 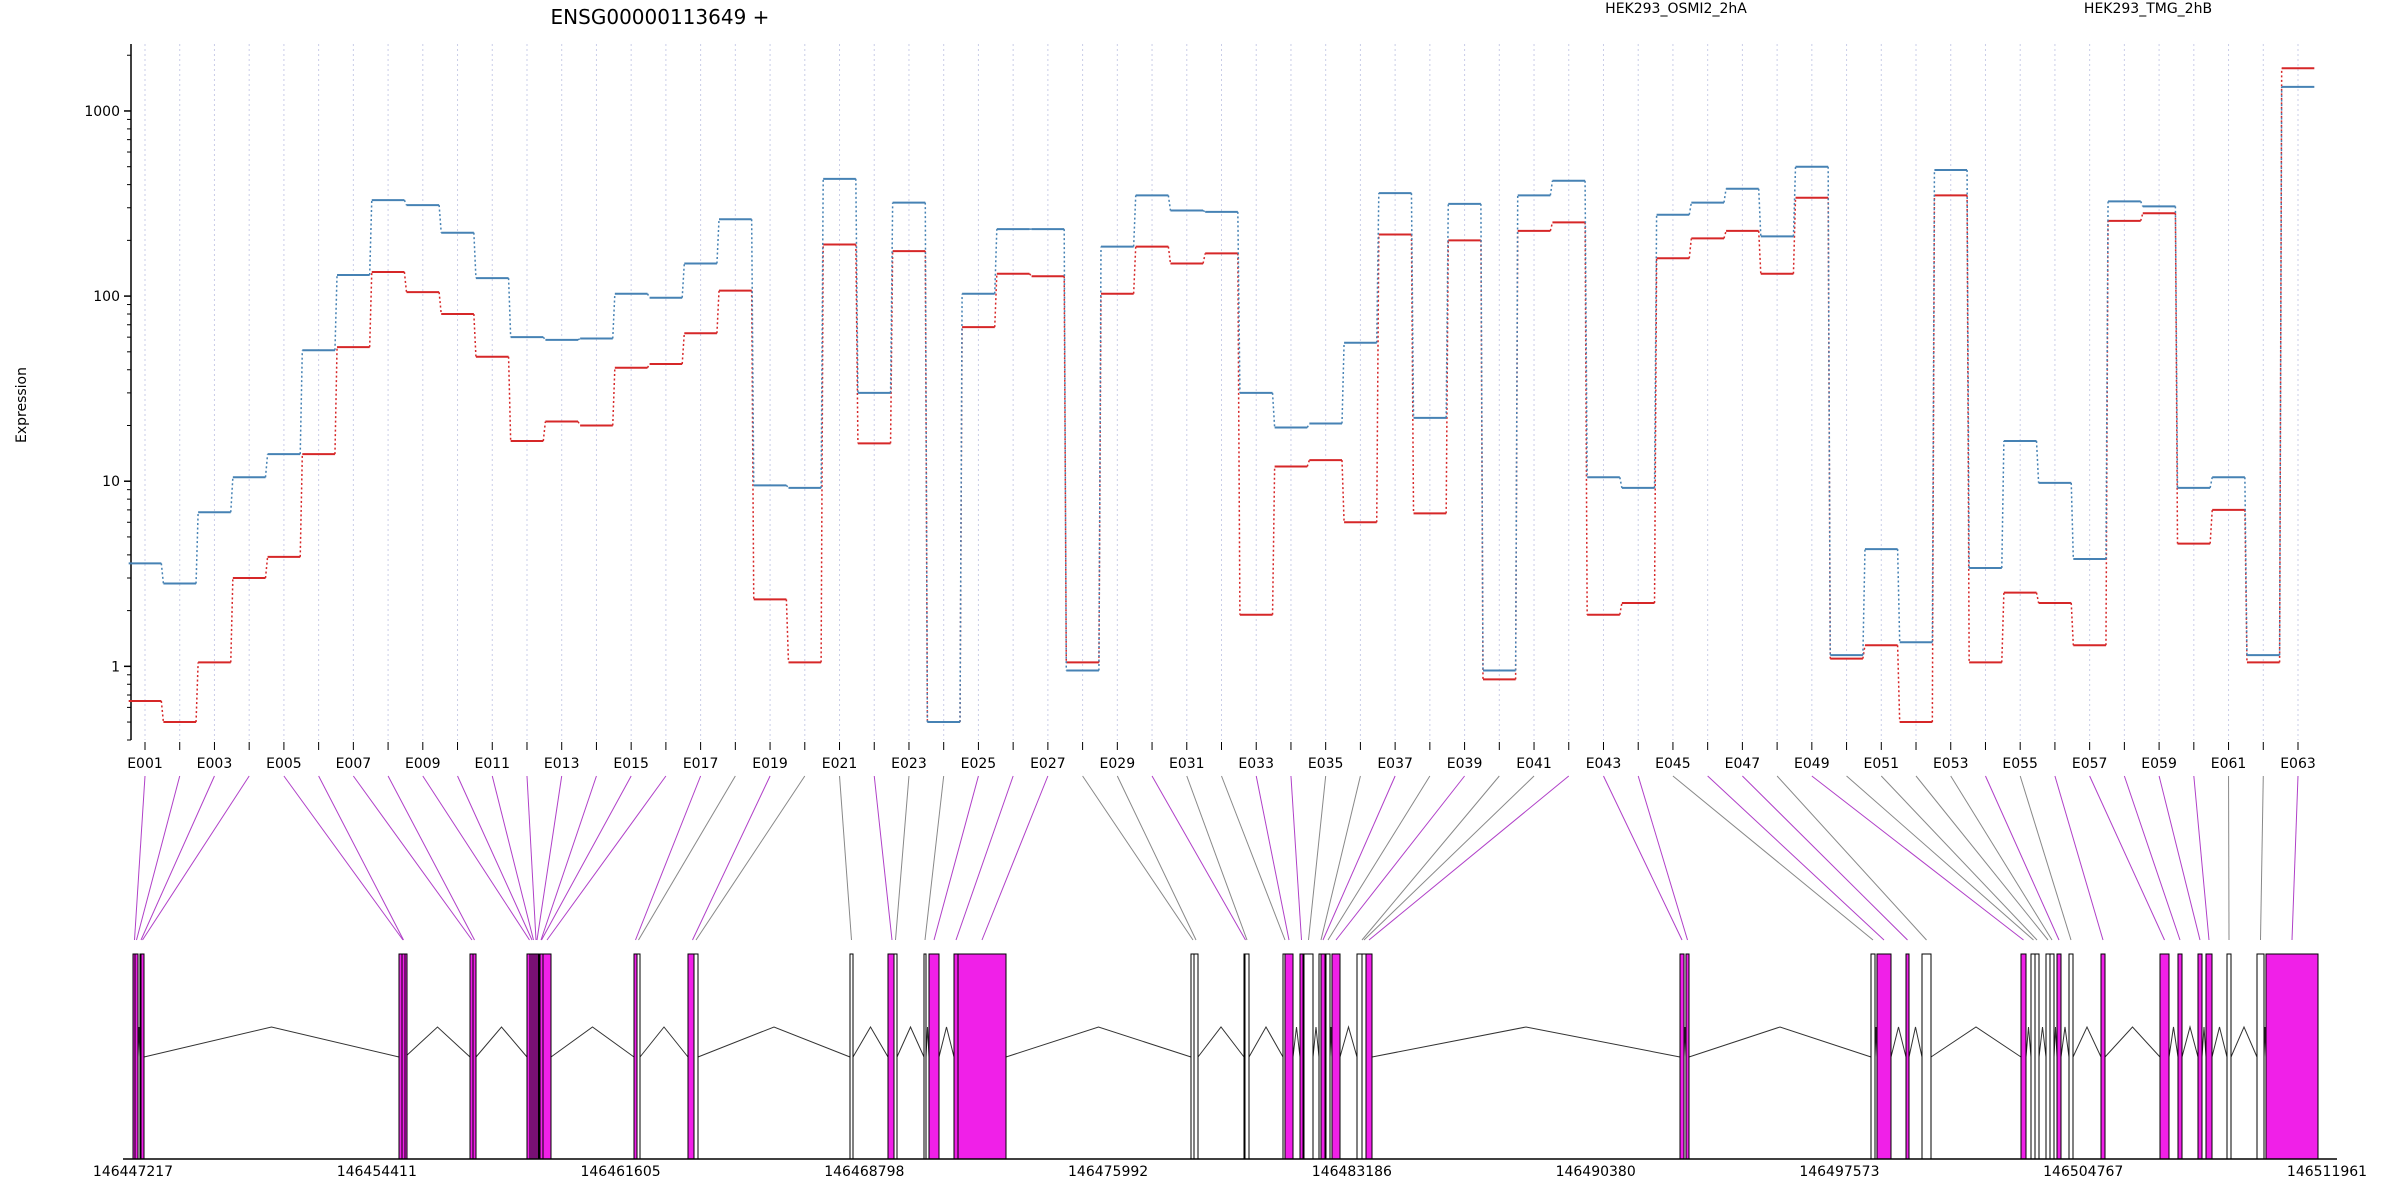 I want to click on exon-box-E055, so click(x=2071, y=1056).